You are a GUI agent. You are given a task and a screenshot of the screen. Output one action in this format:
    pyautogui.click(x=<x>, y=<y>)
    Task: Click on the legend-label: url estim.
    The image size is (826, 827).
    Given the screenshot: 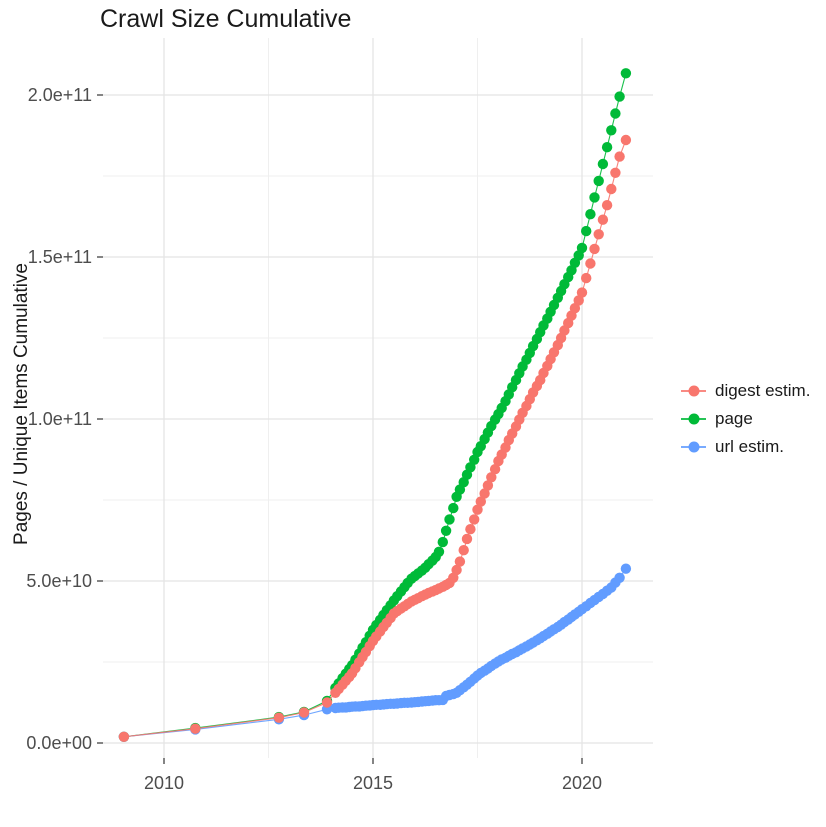 What is the action you would take?
    pyautogui.click(x=749, y=446)
    